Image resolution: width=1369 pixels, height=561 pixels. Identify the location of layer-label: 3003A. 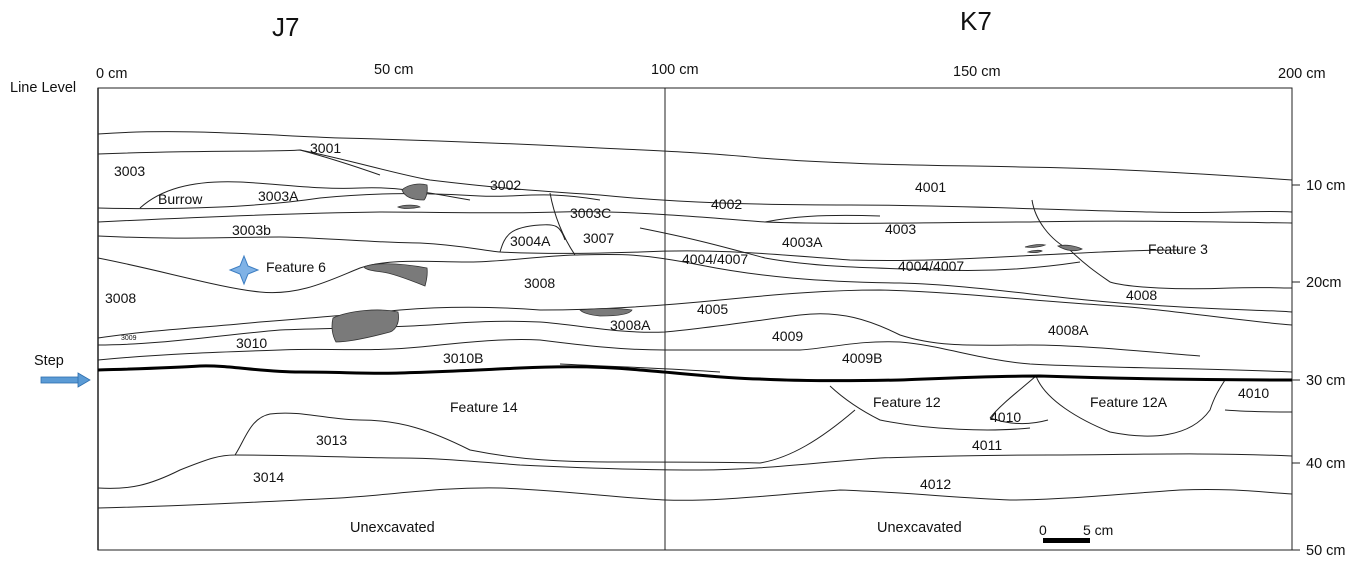
(278, 196).